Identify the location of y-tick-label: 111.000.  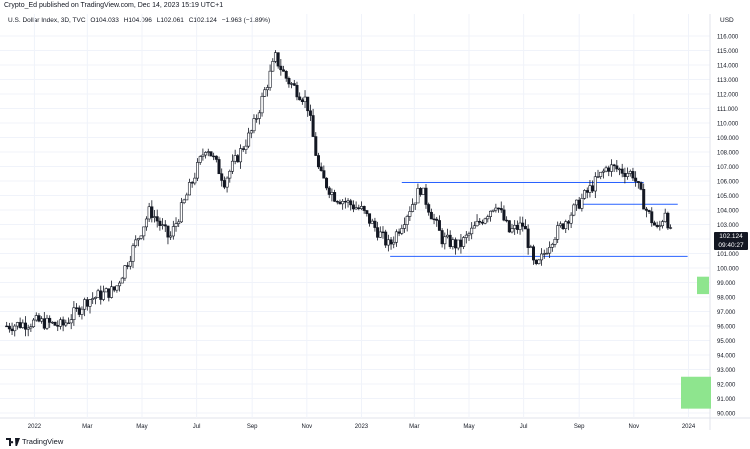
(727, 110).